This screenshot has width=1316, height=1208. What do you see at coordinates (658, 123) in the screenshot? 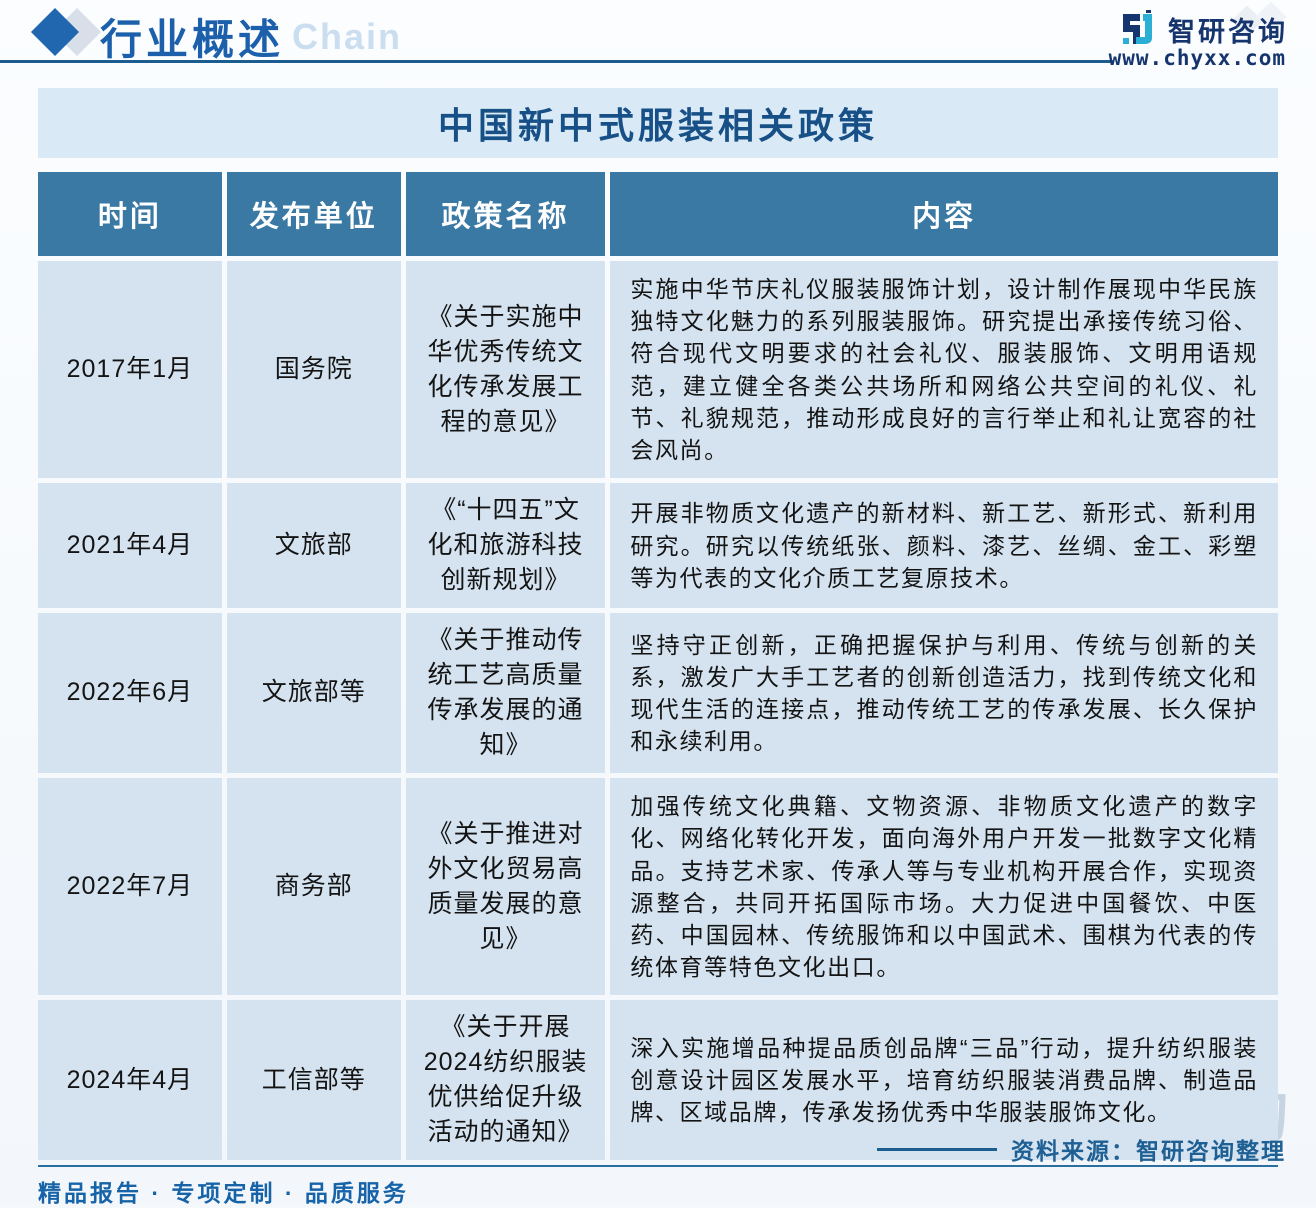
I see `table-title: 中国新中式服装相关政策` at bounding box center [658, 123].